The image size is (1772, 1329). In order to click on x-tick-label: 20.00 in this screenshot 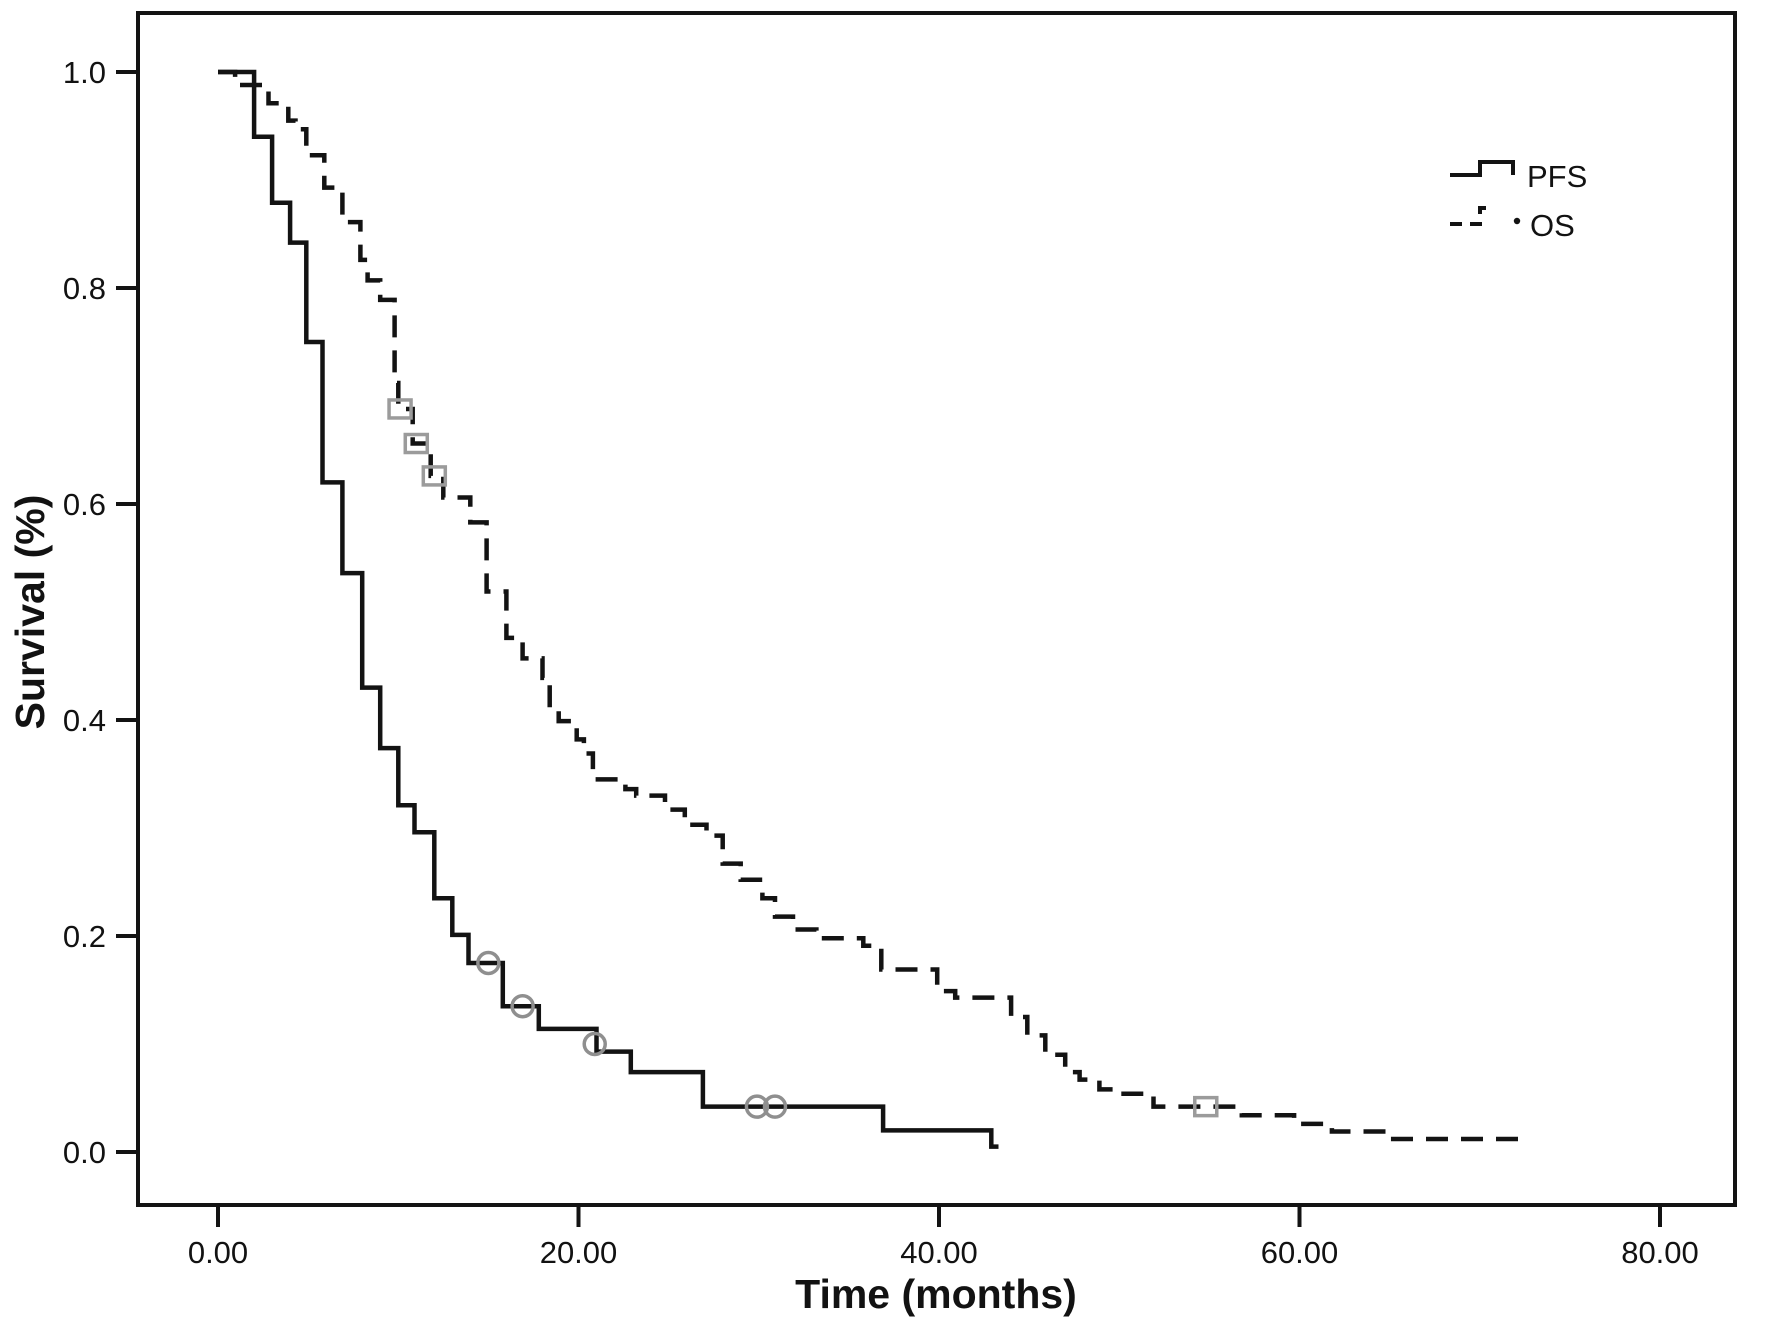, I will do `click(579, 1252)`.